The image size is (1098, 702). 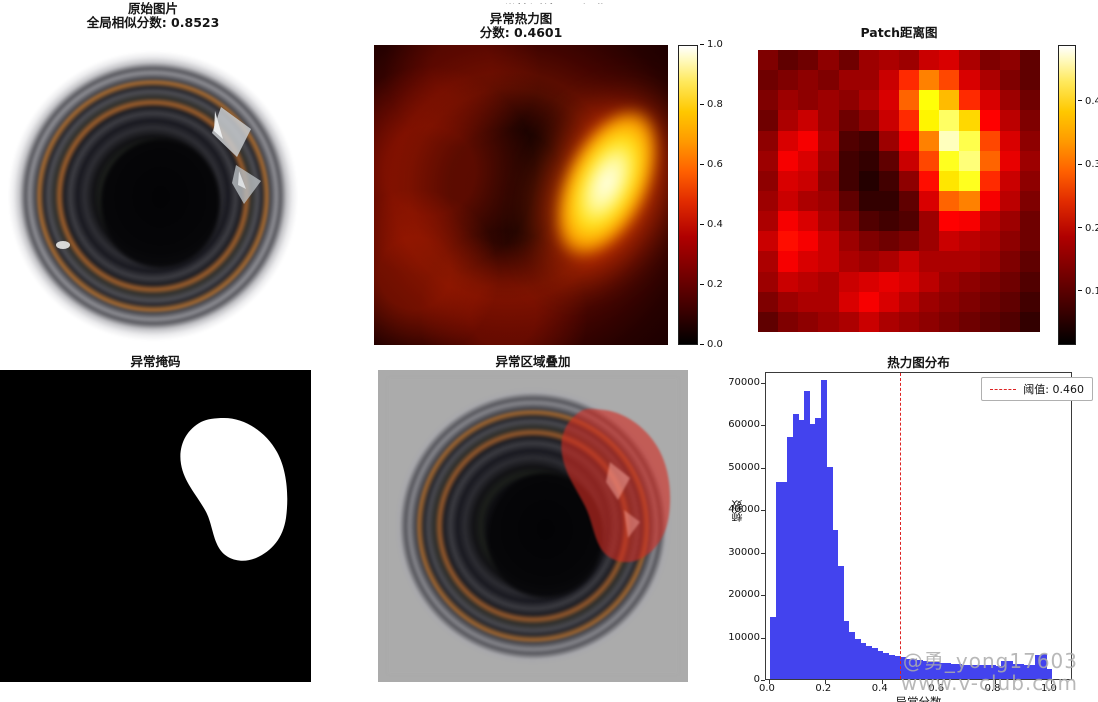 What do you see at coordinates (744, 637) in the screenshot?
I see `y-tick-label: 10000` at bounding box center [744, 637].